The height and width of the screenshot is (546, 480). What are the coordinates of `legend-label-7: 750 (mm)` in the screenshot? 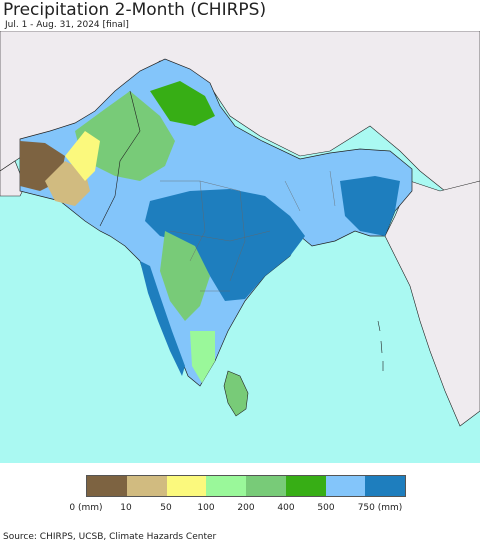 It's located at (380, 508).